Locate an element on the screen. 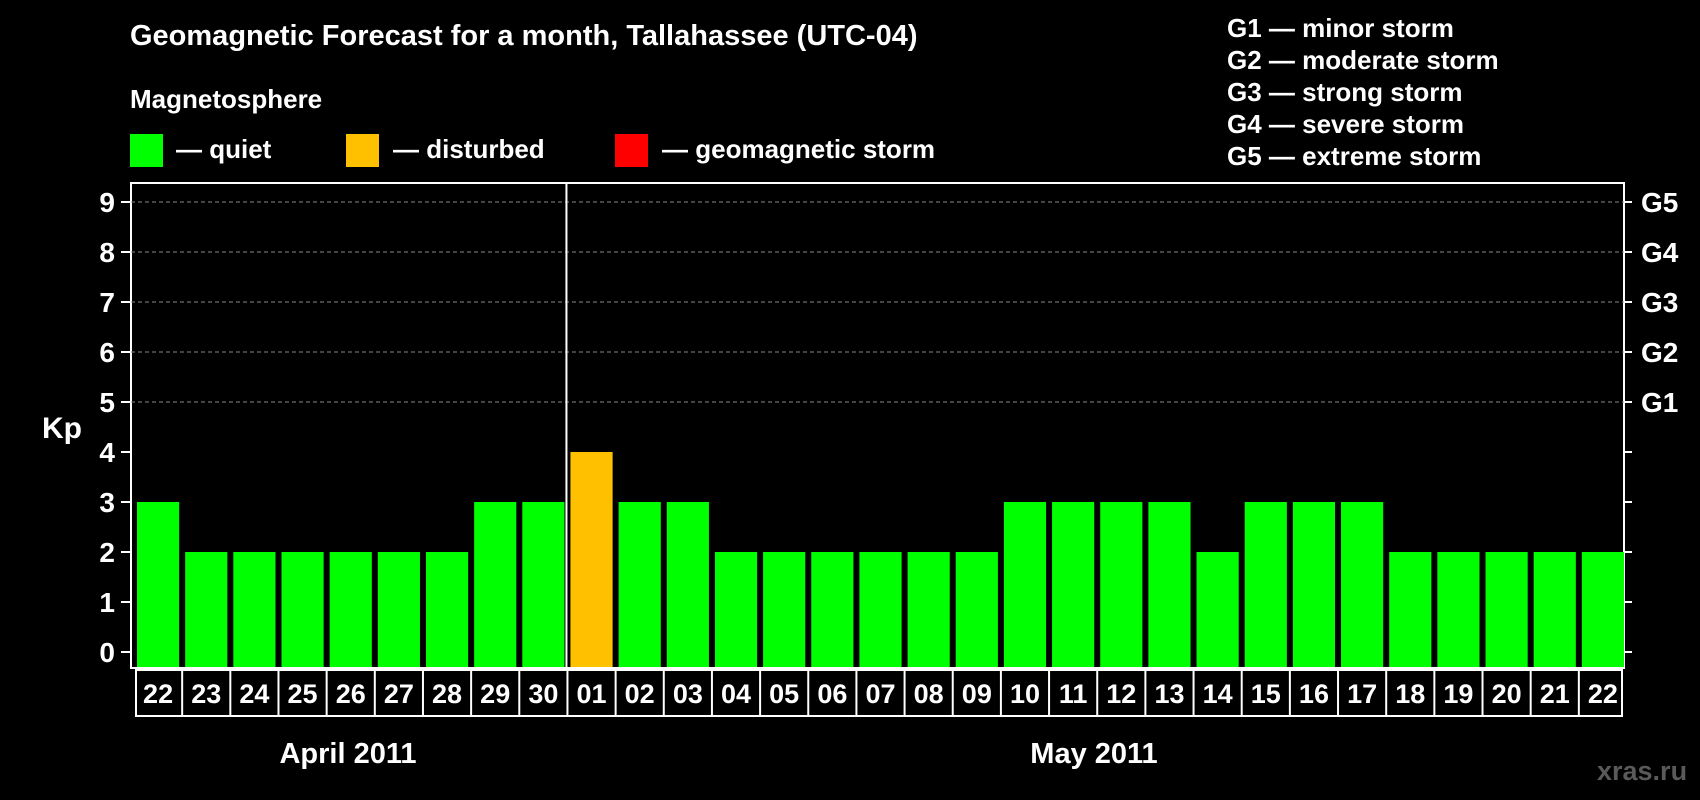 Image resolution: width=1700 pixels, height=800 pixels. g-scale-label: G4 is located at coordinates (1660, 252).